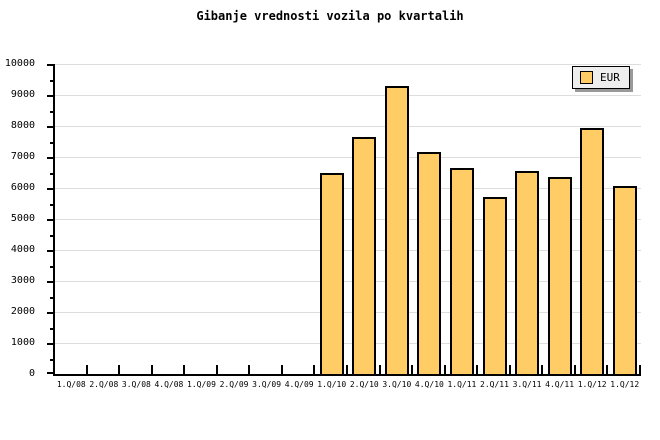 This screenshot has width=660, height=440. Describe the element at coordinates (169, 384) in the screenshot. I see `x-tick-label: 4.Q/08` at that location.